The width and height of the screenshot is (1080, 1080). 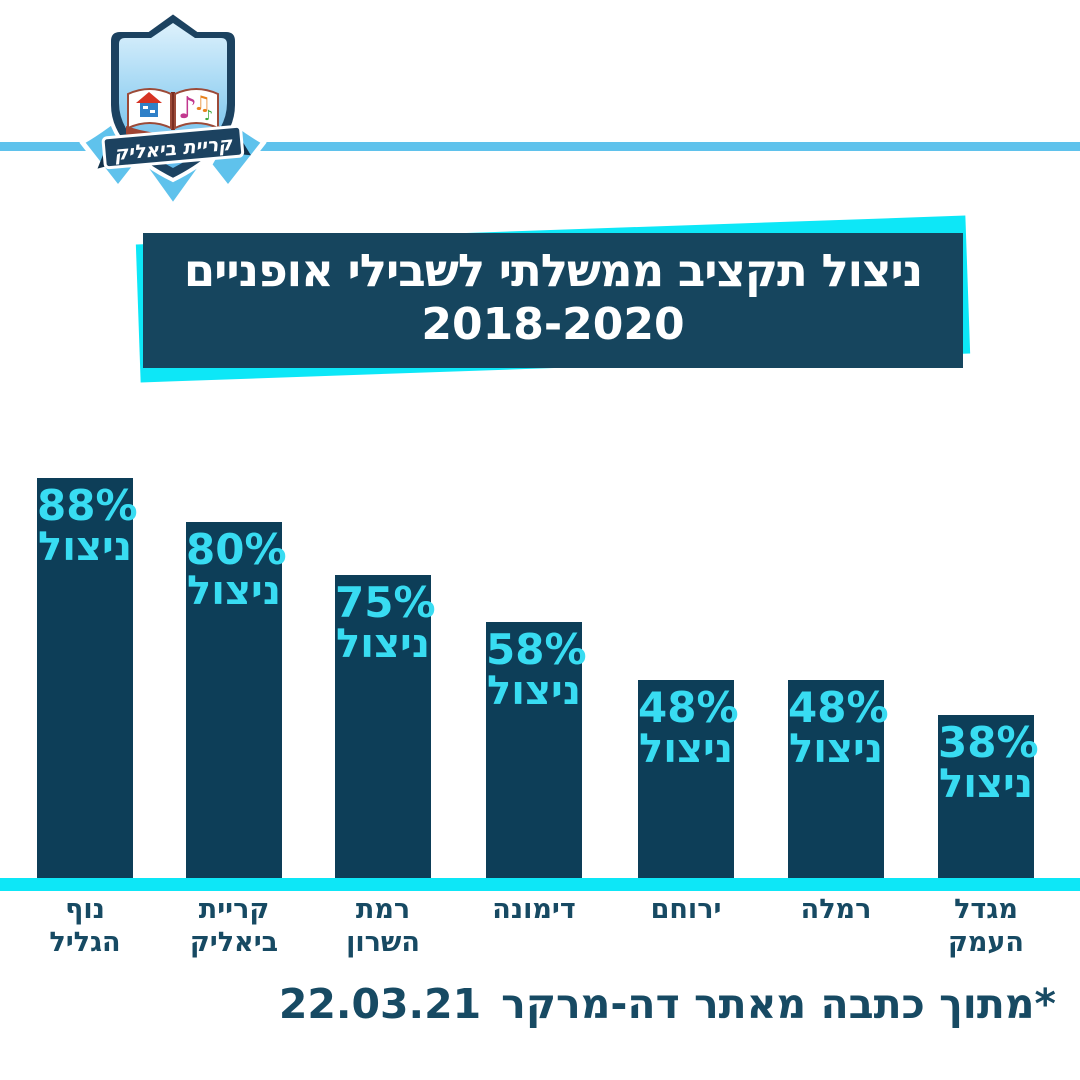 I want to click on bar-value-label: 58%, so click(x=536, y=649).